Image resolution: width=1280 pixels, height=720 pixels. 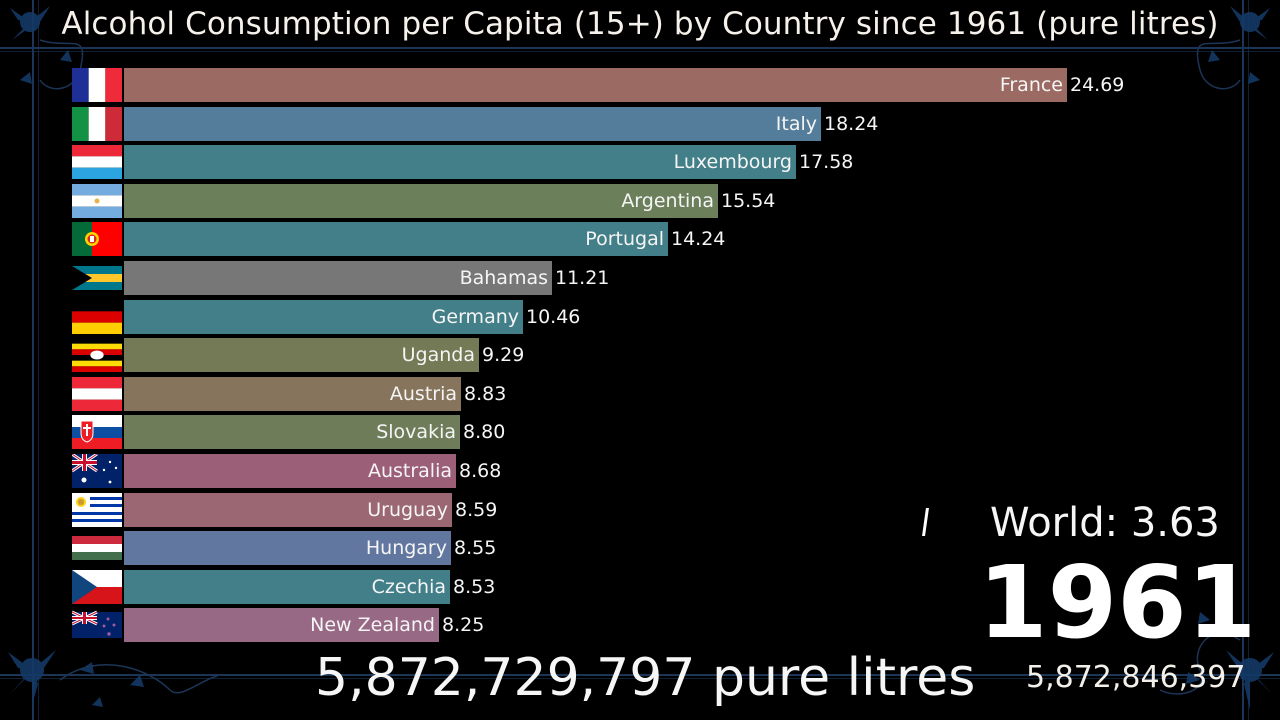 I want to click on bar-slovakia: Slovakia, so click(x=292, y=432).